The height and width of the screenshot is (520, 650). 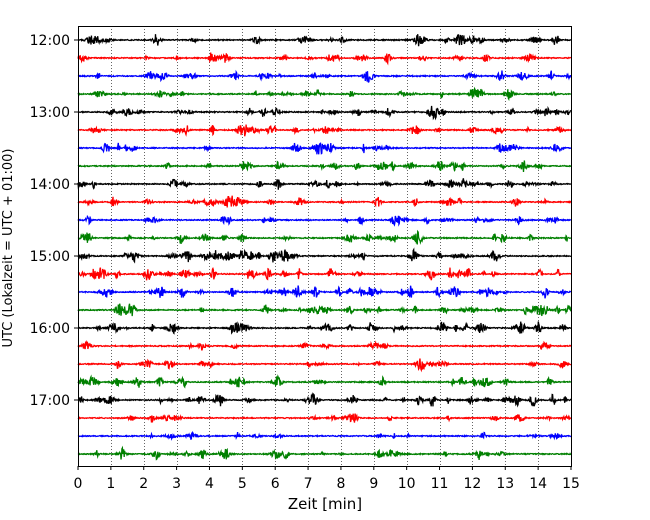 I want to click on x-tick-label: 14, so click(x=538, y=484).